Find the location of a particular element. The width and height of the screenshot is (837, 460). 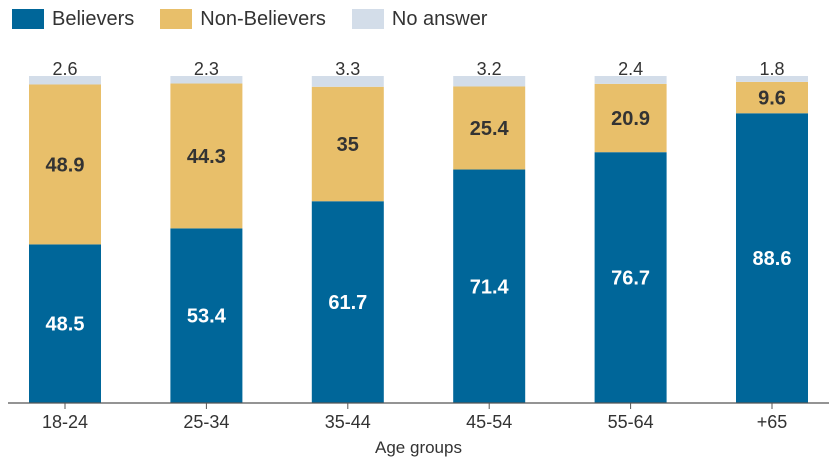

data-label-believers-18-24: 48.5 is located at coordinates (65, 325).